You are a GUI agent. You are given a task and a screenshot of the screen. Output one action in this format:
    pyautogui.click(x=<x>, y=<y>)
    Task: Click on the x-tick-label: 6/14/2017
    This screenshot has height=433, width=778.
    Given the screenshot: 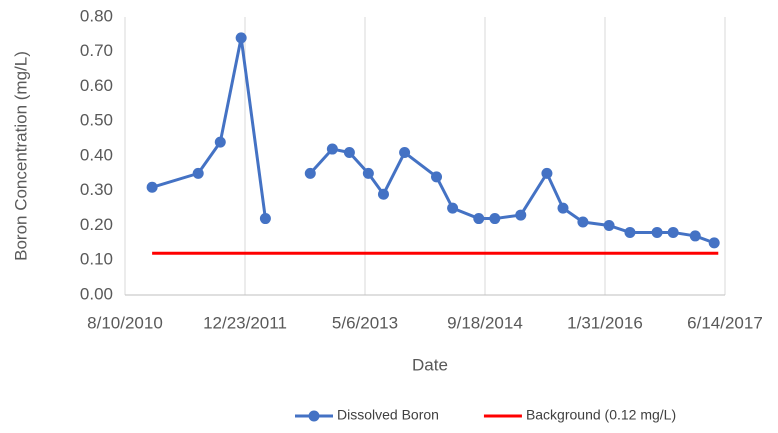 What is the action you would take?
    pyautogui.click(x=725, y=322)
    